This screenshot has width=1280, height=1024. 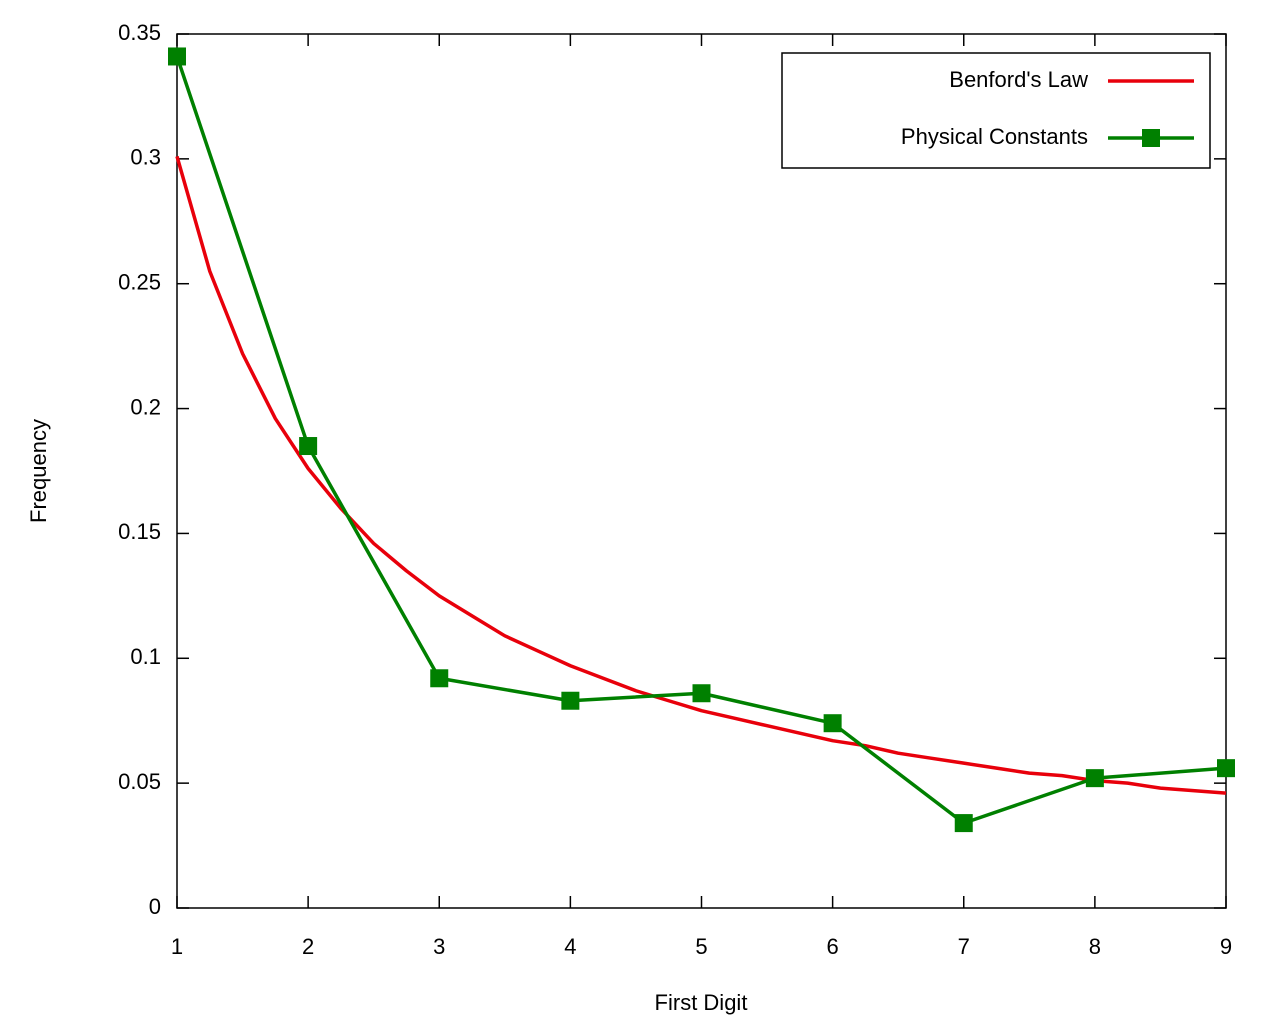 I want to click on legend-label: Benford's Law, so click(x=1018, y=79).